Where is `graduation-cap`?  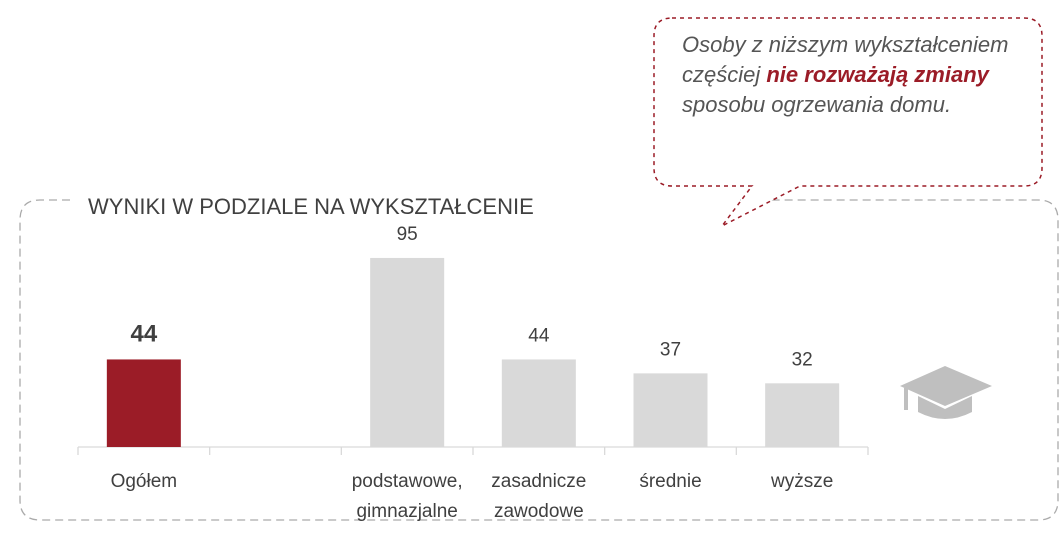
graduation-cap is located at coordinates (946, 392).